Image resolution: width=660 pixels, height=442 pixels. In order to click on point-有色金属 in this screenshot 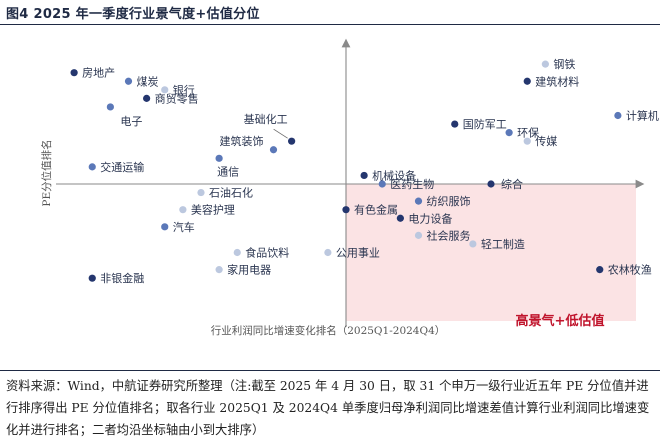, I will do `click(346, 210)`.